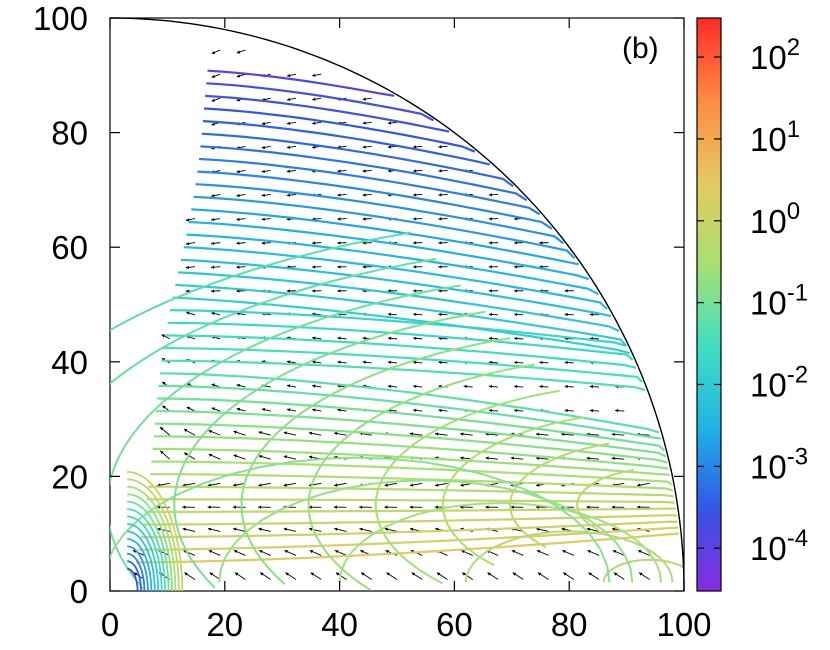 This screenshot has height=650, width=830. Describe the element at coordinates (569, 624) in the screenshot. I see `x-tick-label: 80` at that location.